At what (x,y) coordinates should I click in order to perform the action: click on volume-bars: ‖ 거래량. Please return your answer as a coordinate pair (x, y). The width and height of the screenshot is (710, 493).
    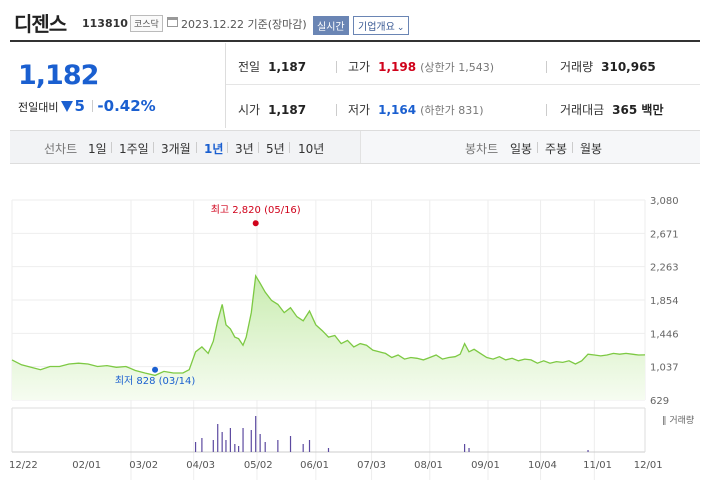
    Looking at the image, I should click on (444, 433).